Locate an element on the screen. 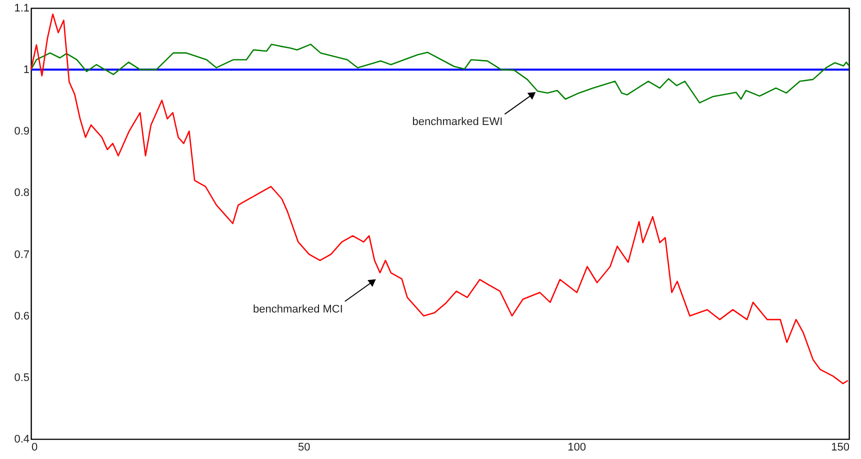  y-tick-label: 0.4 is located at coordinates (22, 440).